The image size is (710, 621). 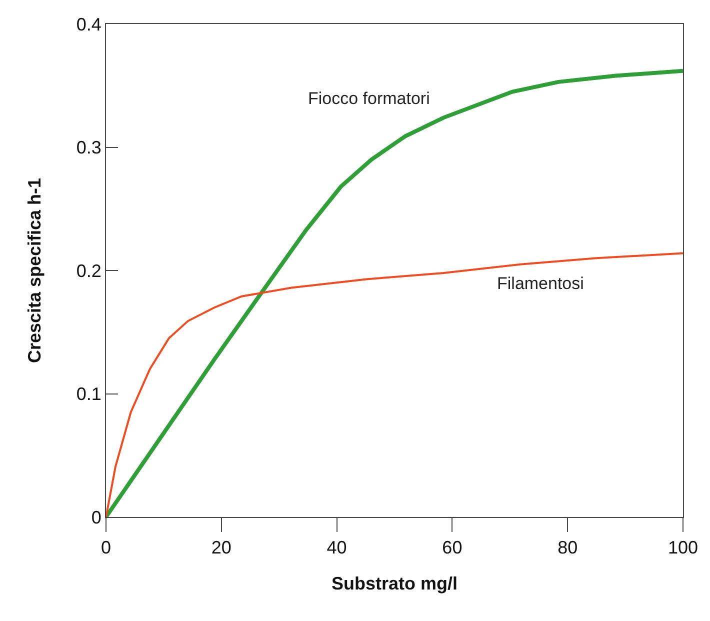 What do you see at coordinates (568, 548) in the screenshot?
I see `x-tick-label: 80` at bounding box center [568, 548].